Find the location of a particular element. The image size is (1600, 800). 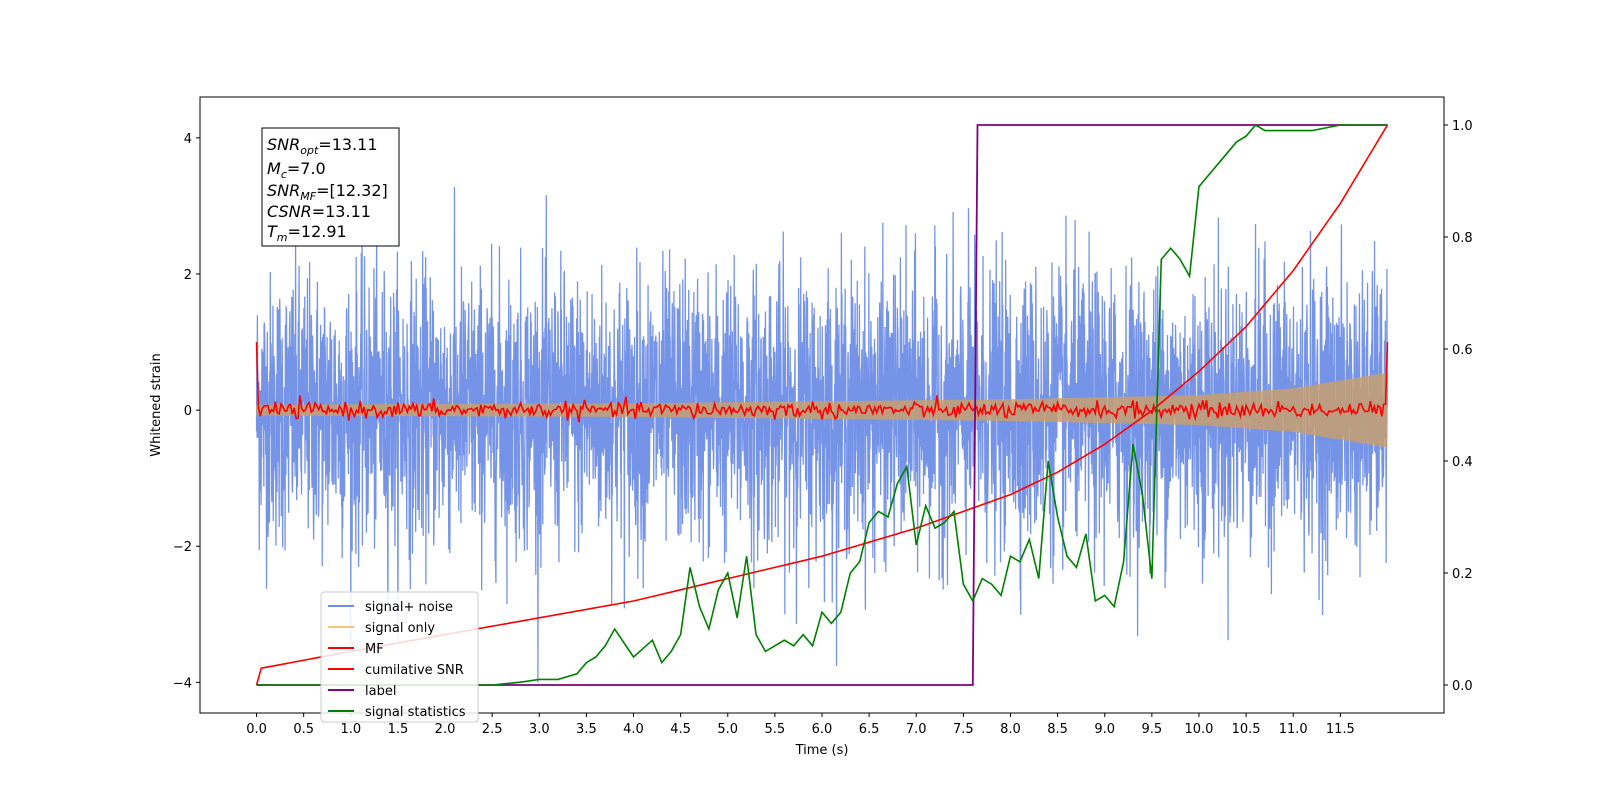

x-tick-label: 10.0 is located at coordinates (1198, 729).